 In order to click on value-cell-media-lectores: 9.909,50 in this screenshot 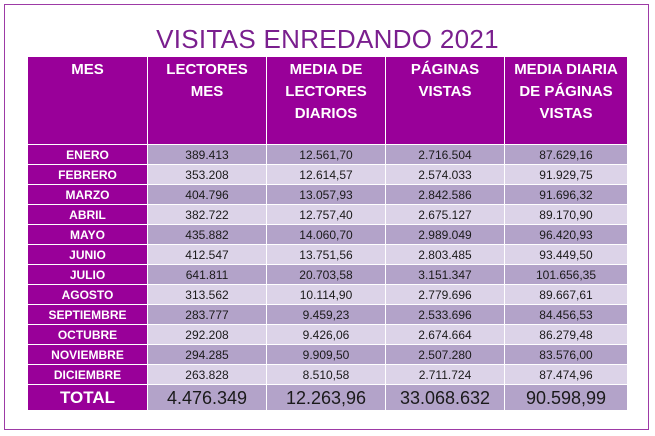, I will do `click(326, 354)`.